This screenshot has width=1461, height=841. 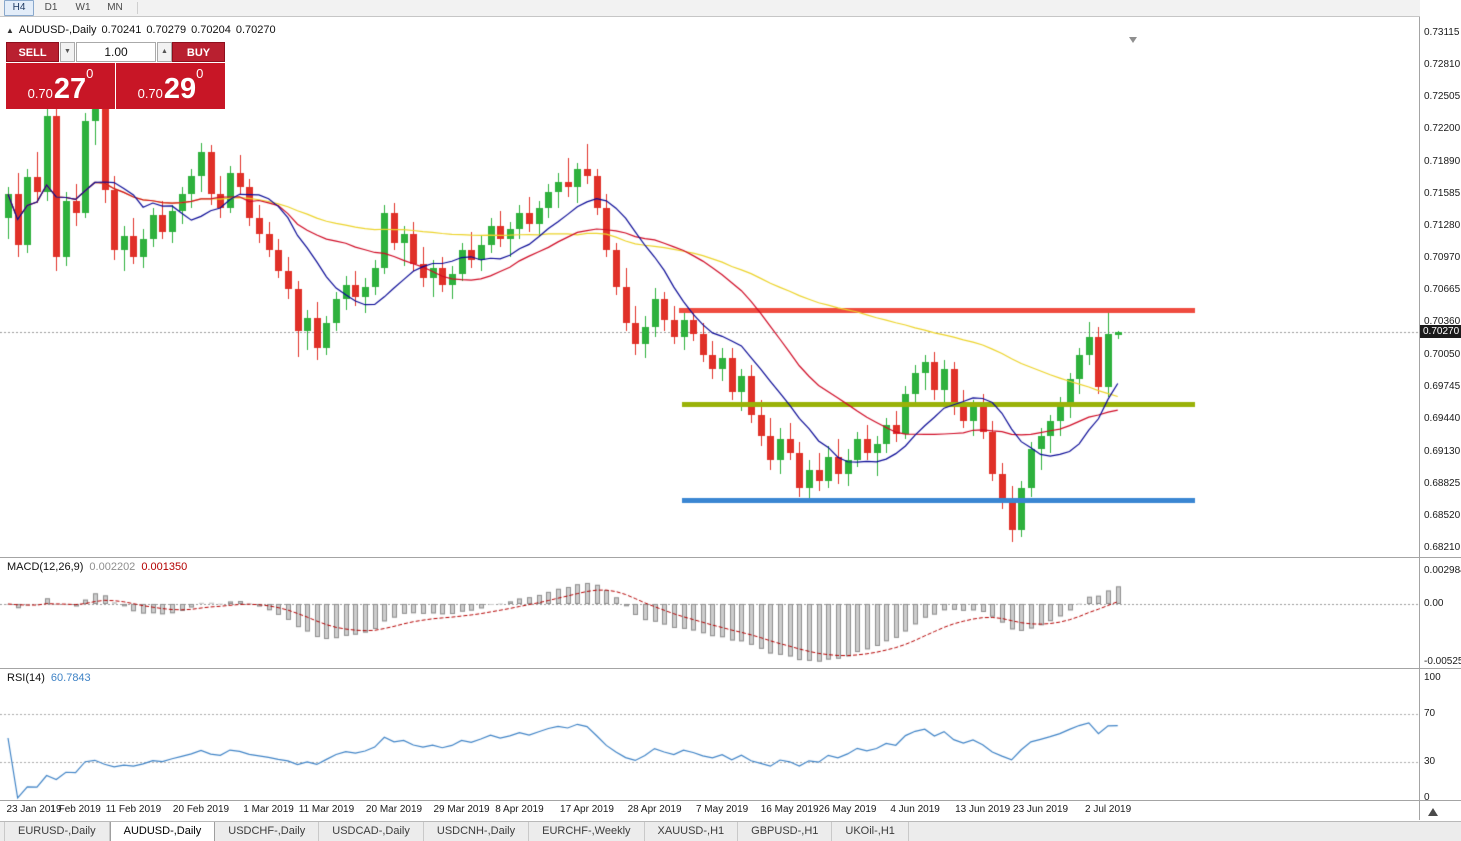 What do you see at coordinates (1442, 32) in the screenshot?
I see `price-axis-label: 0.73115` at bounding box center [1442, 32].